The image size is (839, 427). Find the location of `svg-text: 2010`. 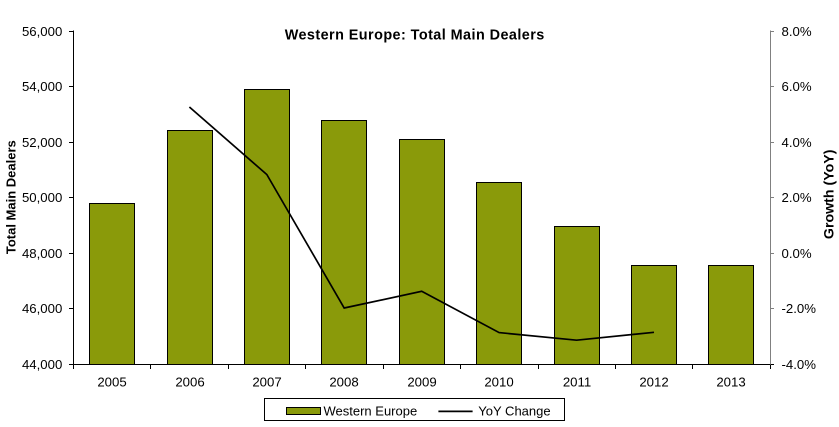

svg-text: 2010 is located at coordinates (498, 382).